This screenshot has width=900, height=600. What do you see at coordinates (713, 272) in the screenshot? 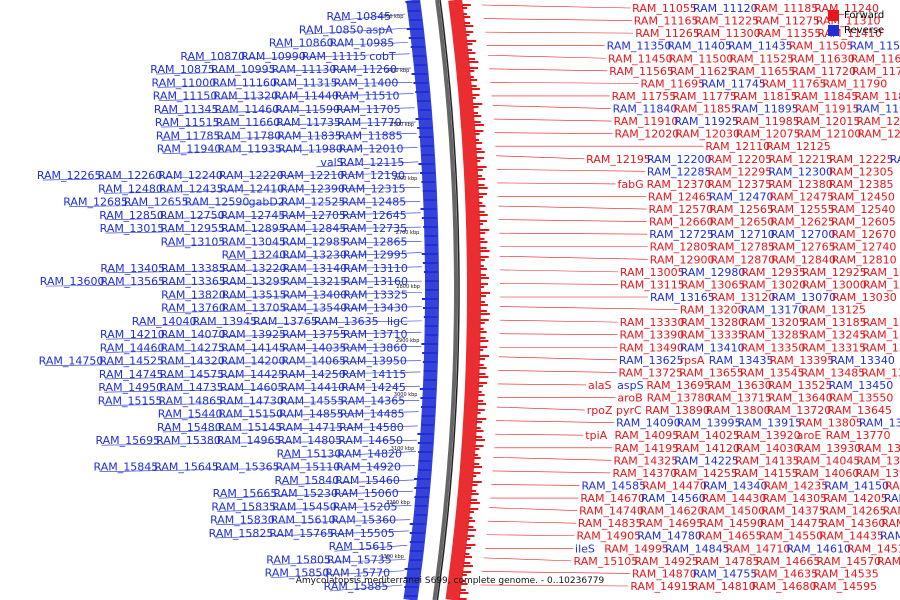
I see `forward-gene-label: RAM_12980` at bounding box center [713, 272].